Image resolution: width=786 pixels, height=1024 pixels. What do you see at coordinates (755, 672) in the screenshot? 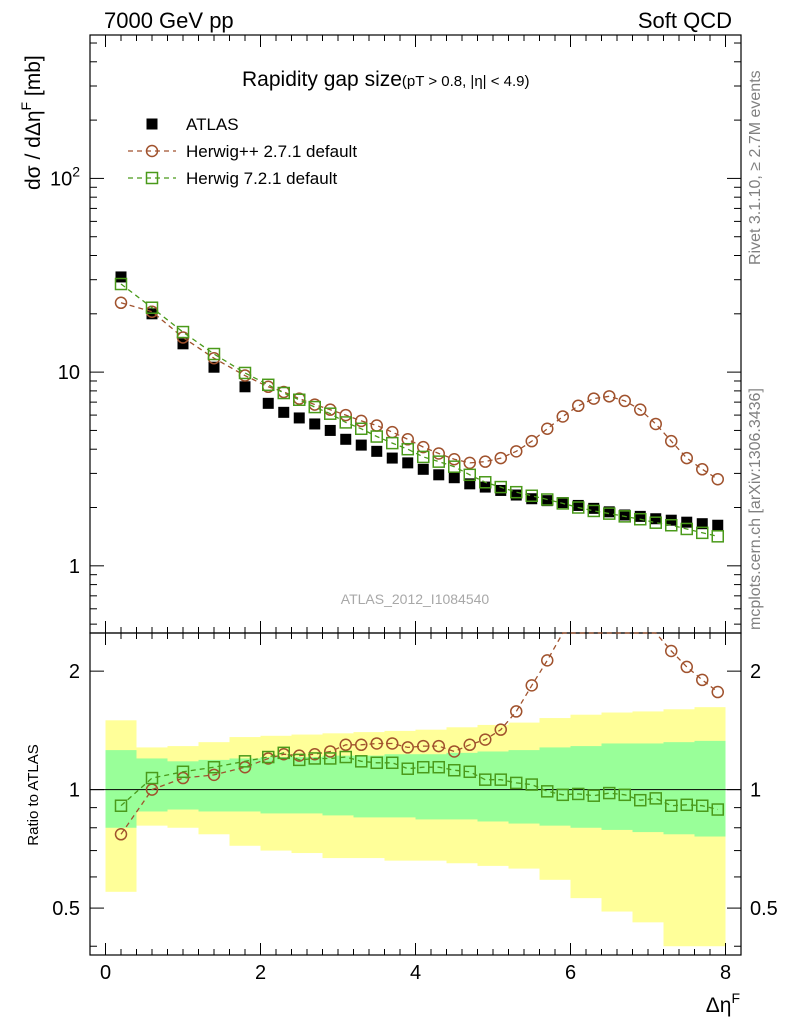
I see `ratio-y-tick-label-right: 2` at bounding box center [755, 672].